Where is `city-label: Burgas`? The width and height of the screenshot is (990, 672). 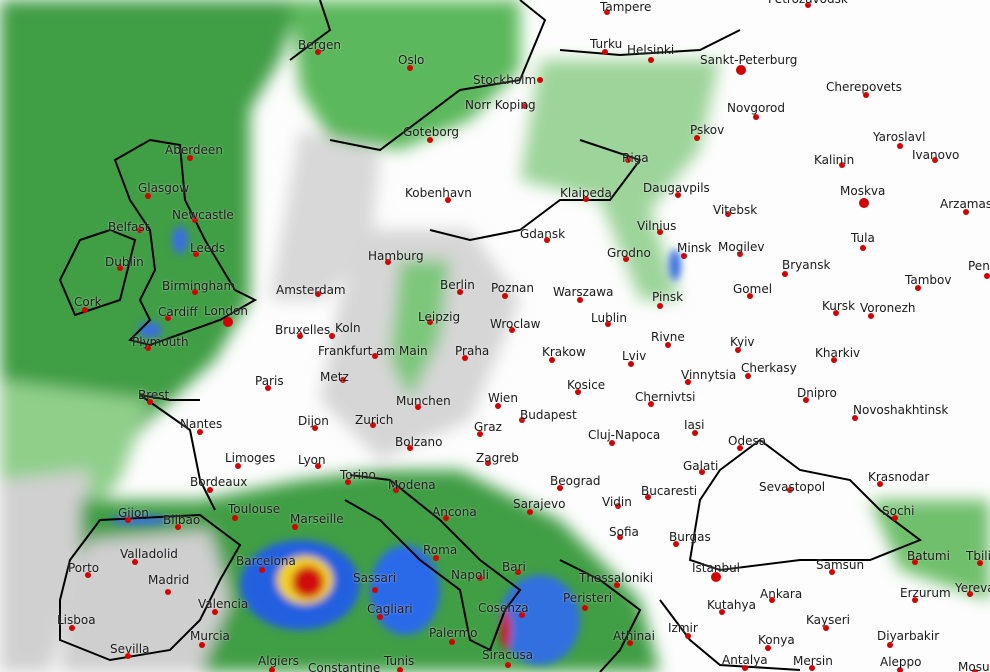 city-label: Burgas is located at coordinates (690, 537).